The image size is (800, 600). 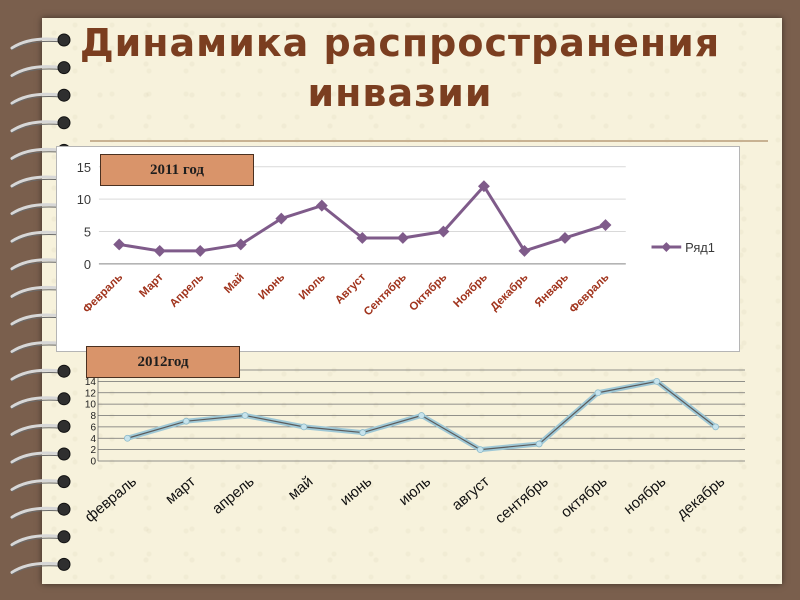 What do you see at coordinates (271, 286) in the screenshot?
I see `x-tick-label: Июнь` at bounding box center [271, 286].